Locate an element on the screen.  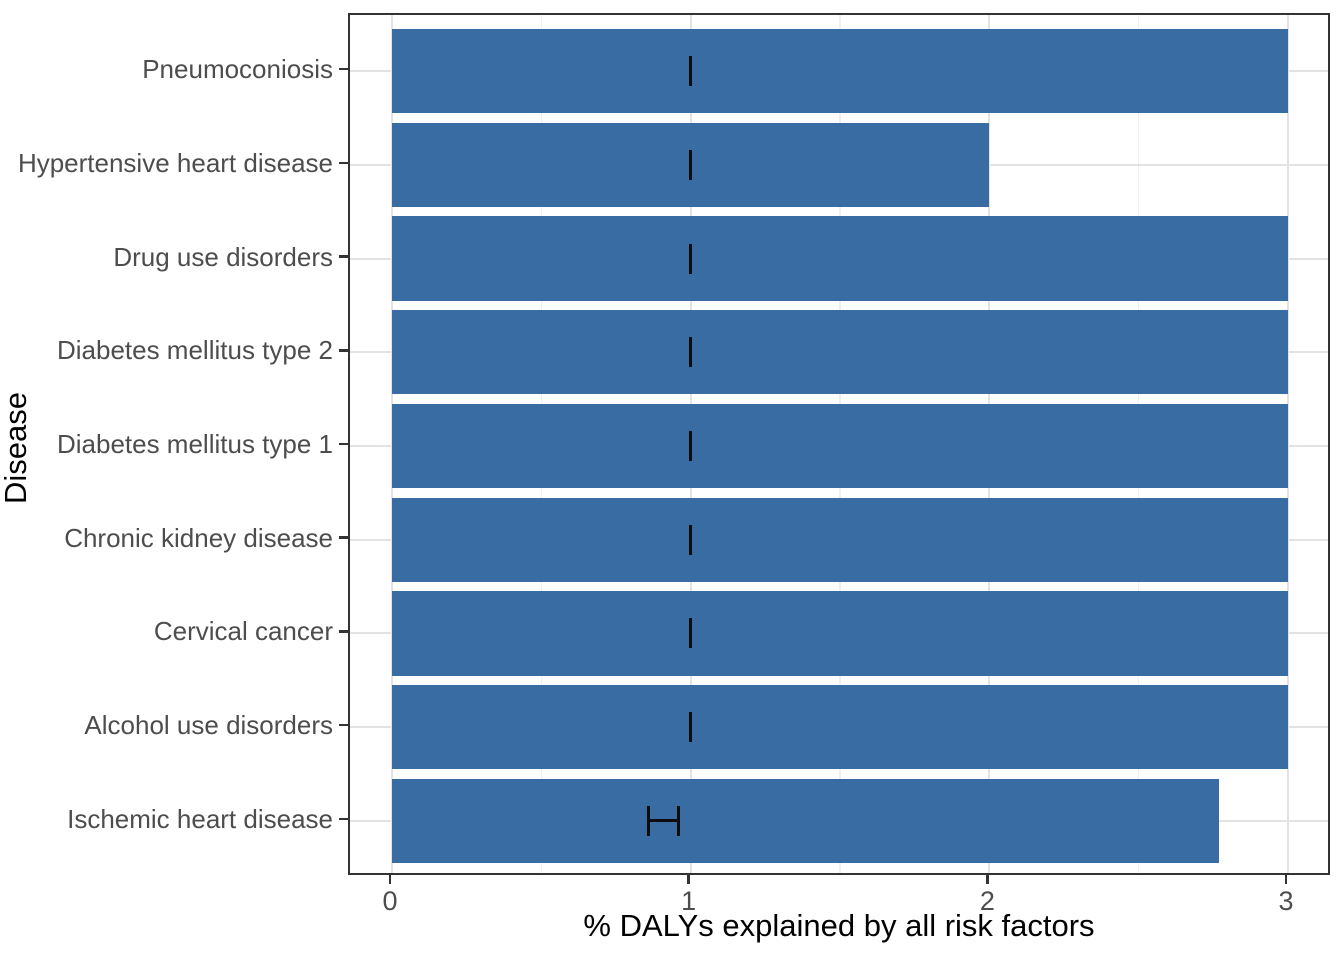
y-tick-label: Drug use disorders is located at coordinates (223, 256).